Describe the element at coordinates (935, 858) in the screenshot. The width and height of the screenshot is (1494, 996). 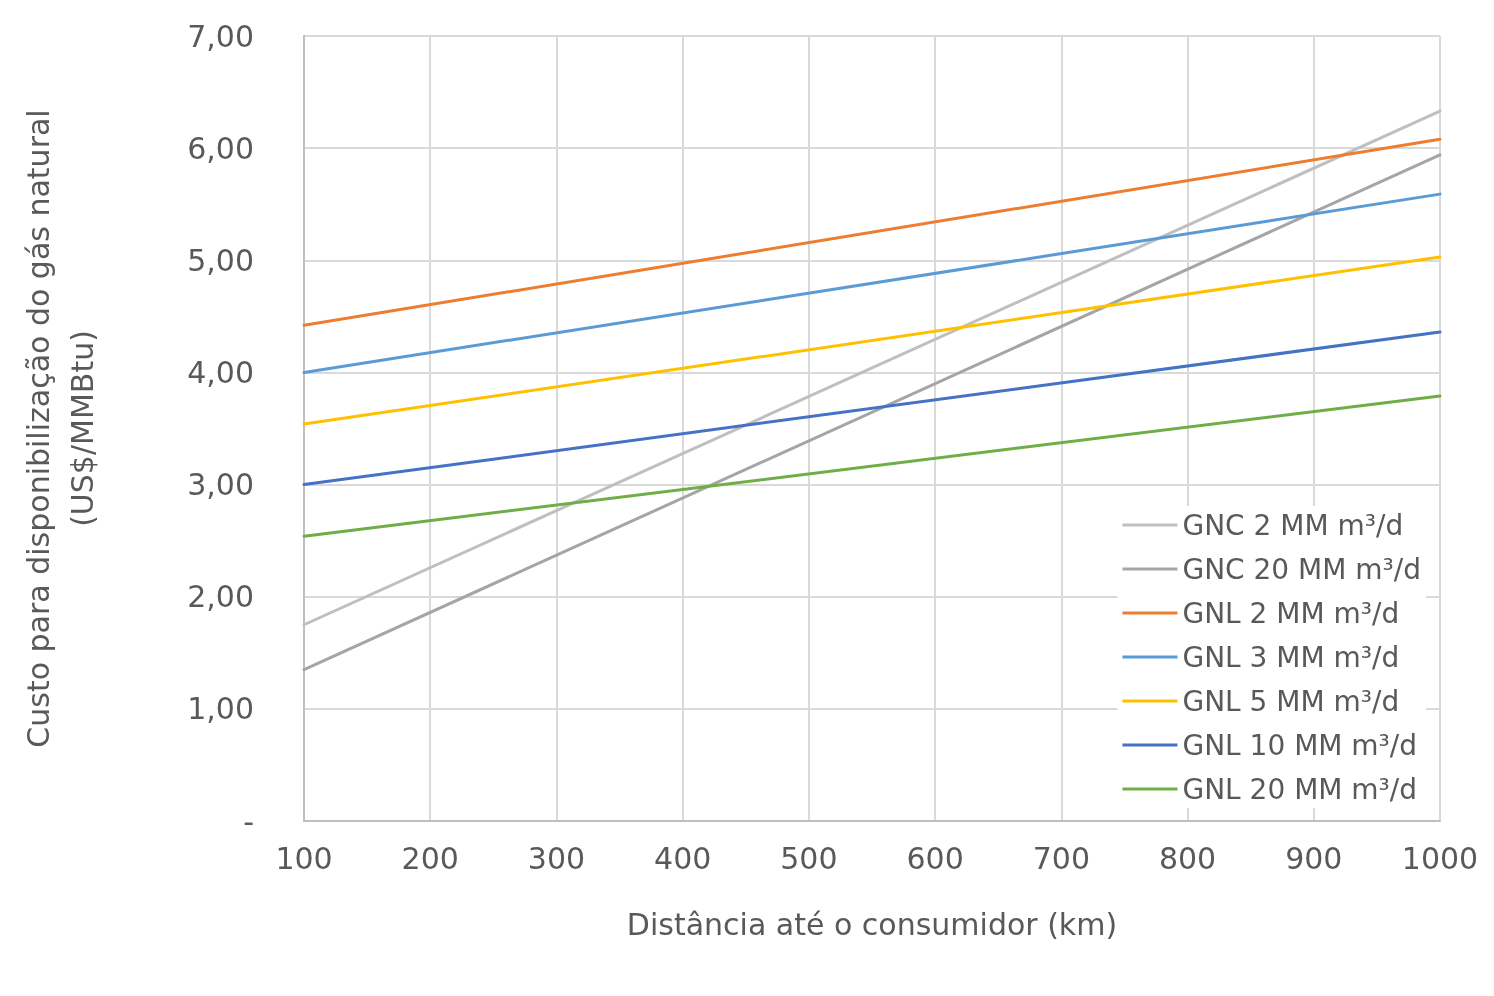
I see `x-tick-label: 600` at that location.